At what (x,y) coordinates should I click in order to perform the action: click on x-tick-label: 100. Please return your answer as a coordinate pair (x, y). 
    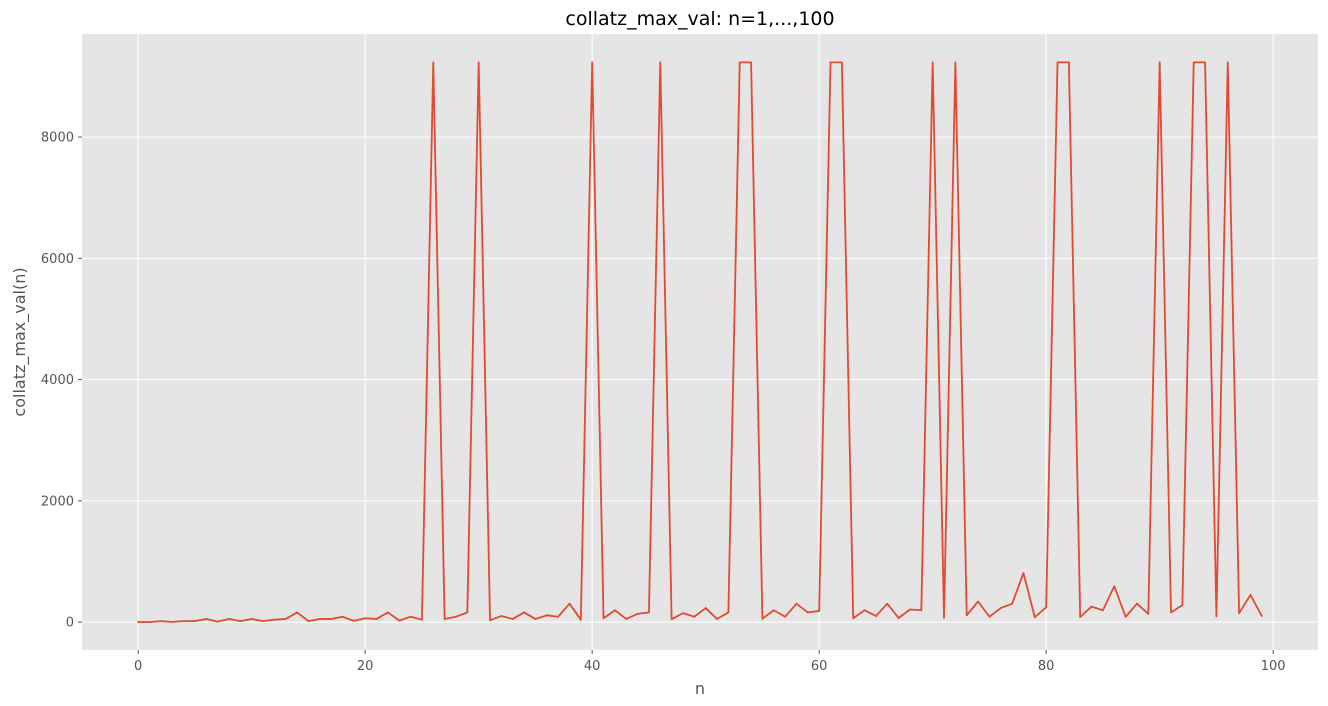
    Looking at the image, I should click on (1273, 666).